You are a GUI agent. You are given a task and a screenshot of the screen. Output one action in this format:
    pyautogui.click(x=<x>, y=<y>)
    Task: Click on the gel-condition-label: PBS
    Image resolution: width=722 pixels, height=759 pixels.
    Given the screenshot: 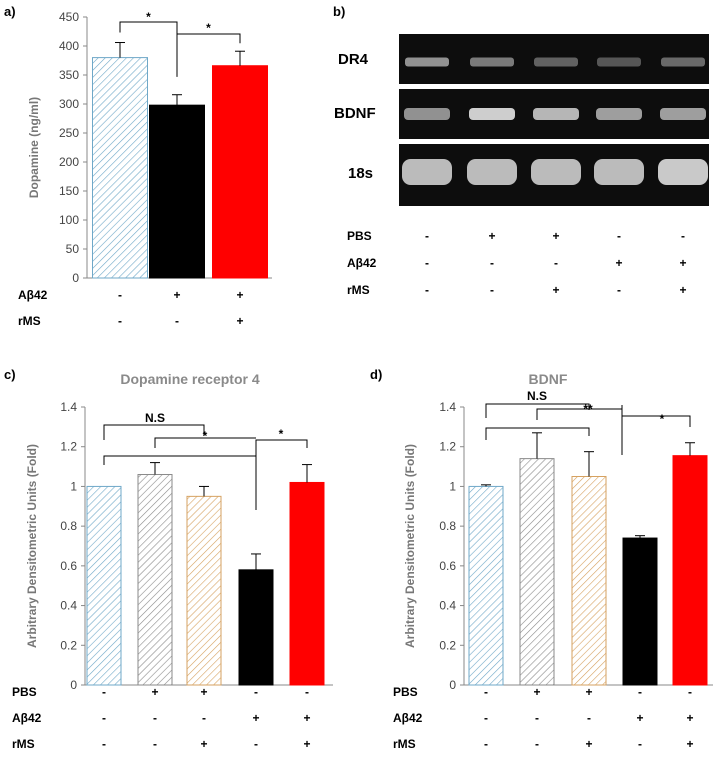 What is the action you would take?
    pyautogui.click(x=359, y=236)
    